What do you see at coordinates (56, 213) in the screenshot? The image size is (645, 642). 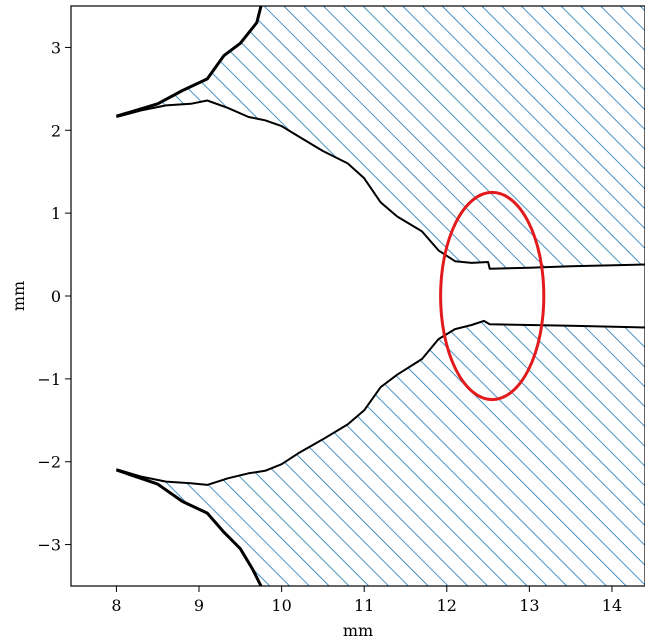 I see `y-tick-label: 1` at bounding box center [56, 213].